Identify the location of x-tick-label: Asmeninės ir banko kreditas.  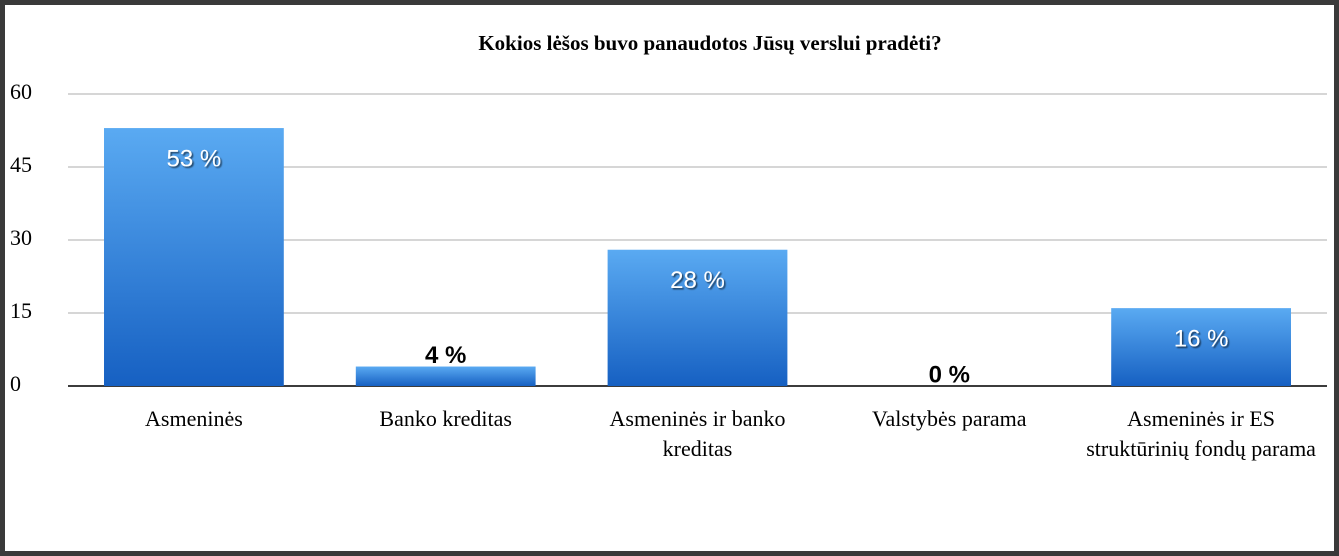
(697, 433).